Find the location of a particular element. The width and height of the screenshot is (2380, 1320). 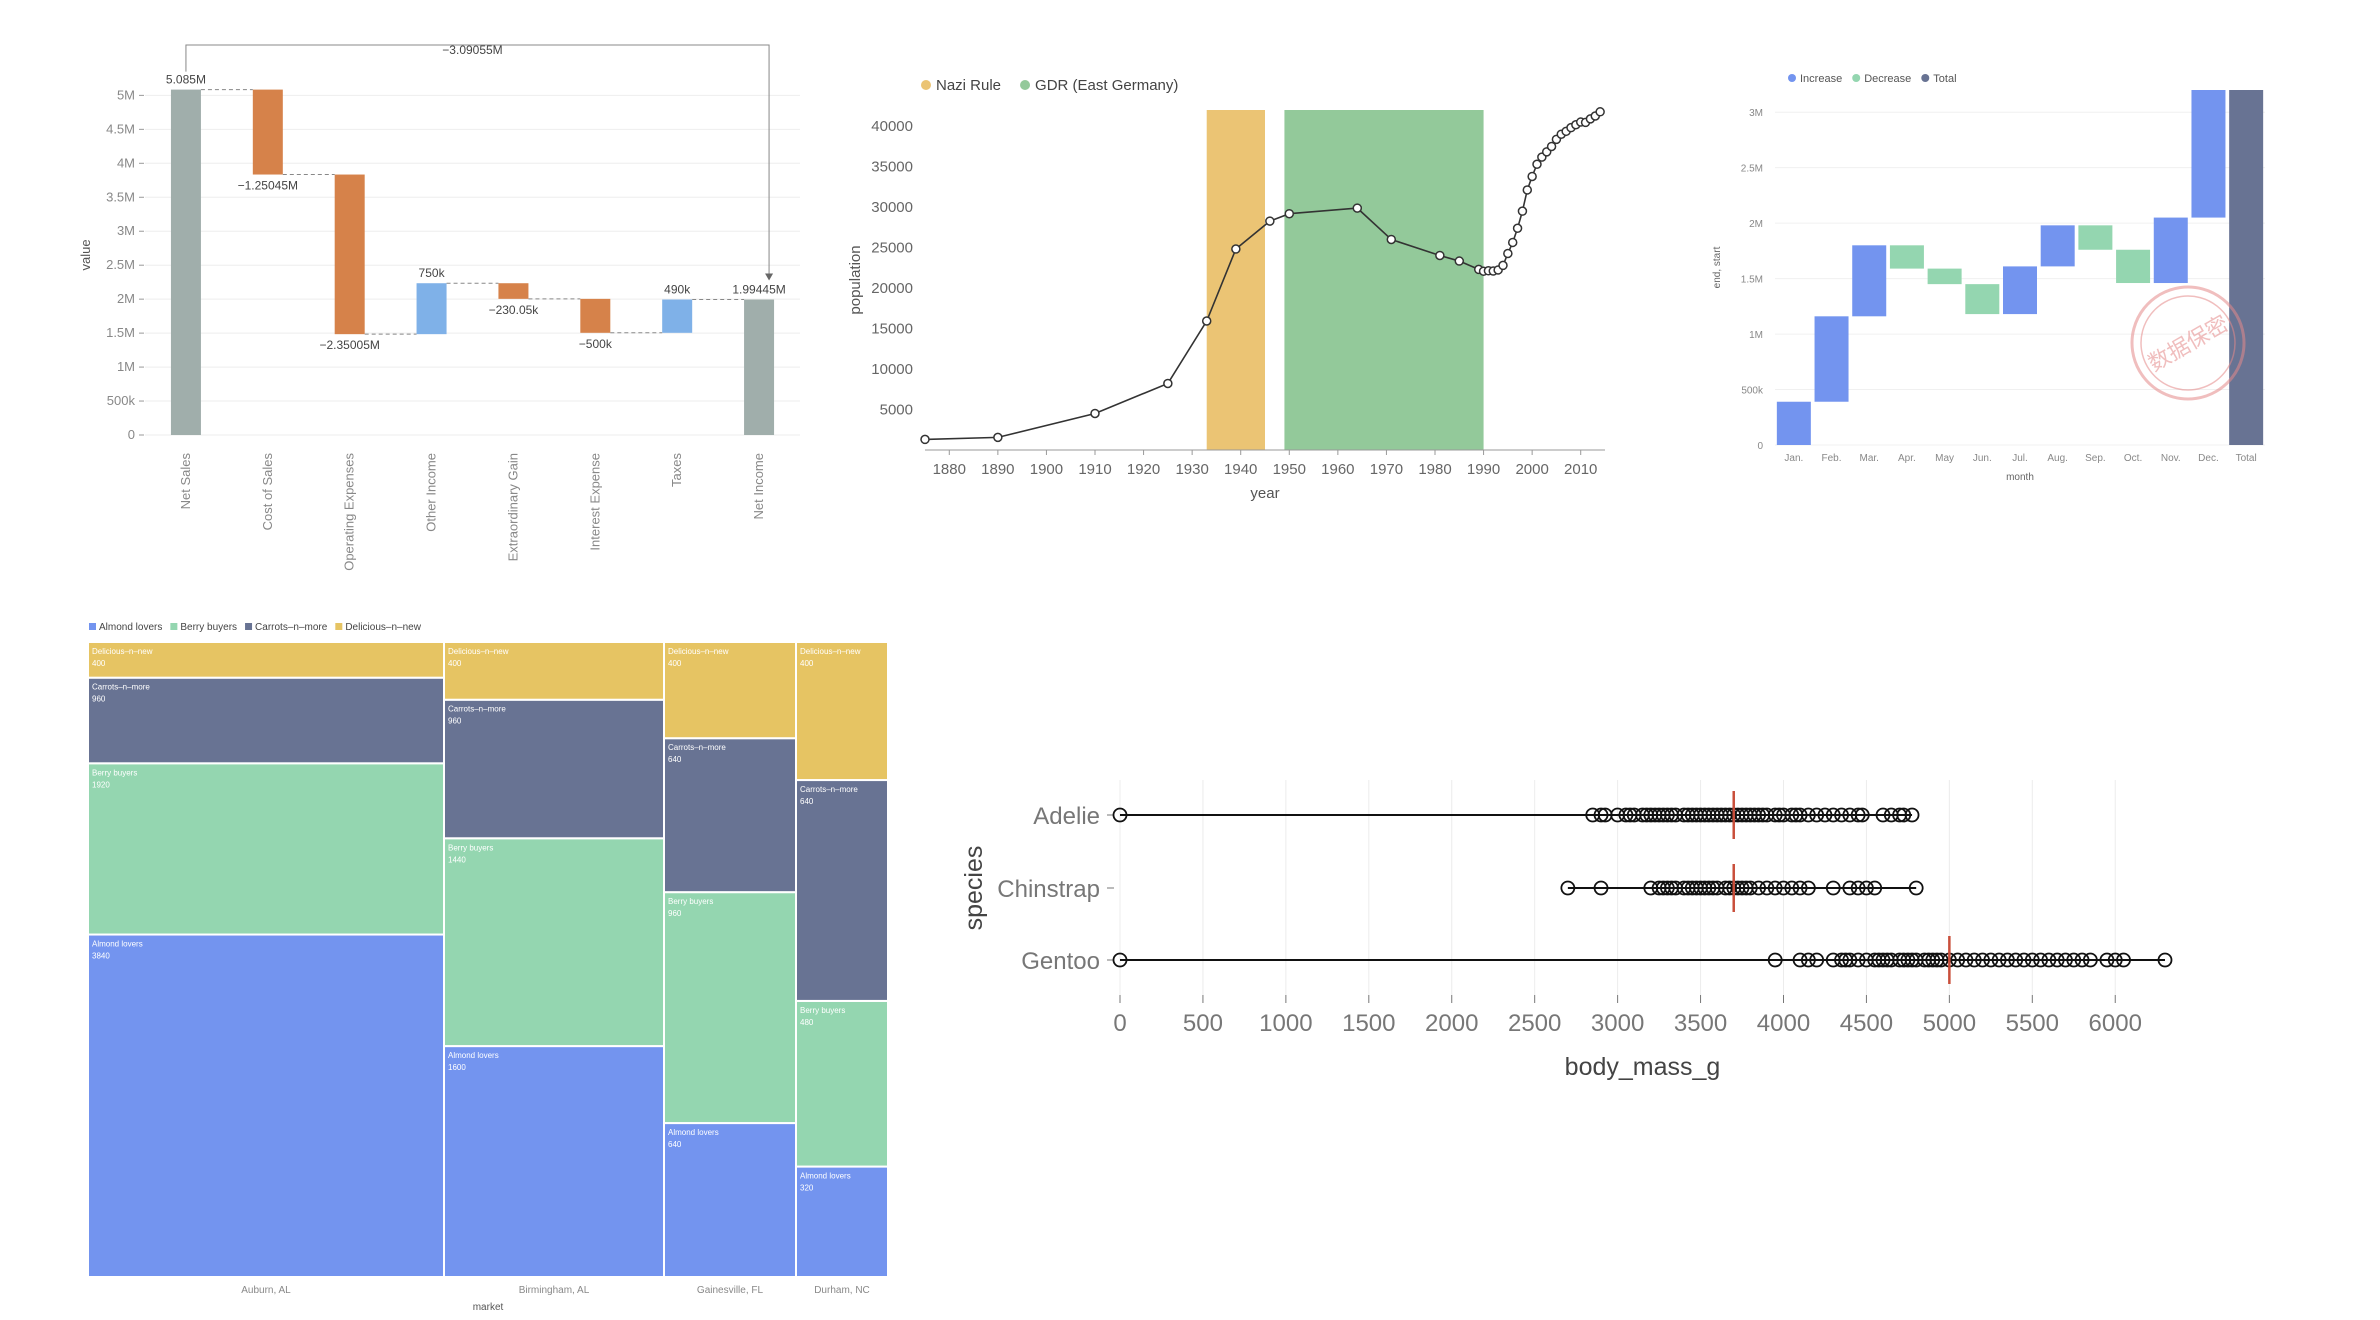

y-tick-label: 5M is located at coordinates (126, 94).